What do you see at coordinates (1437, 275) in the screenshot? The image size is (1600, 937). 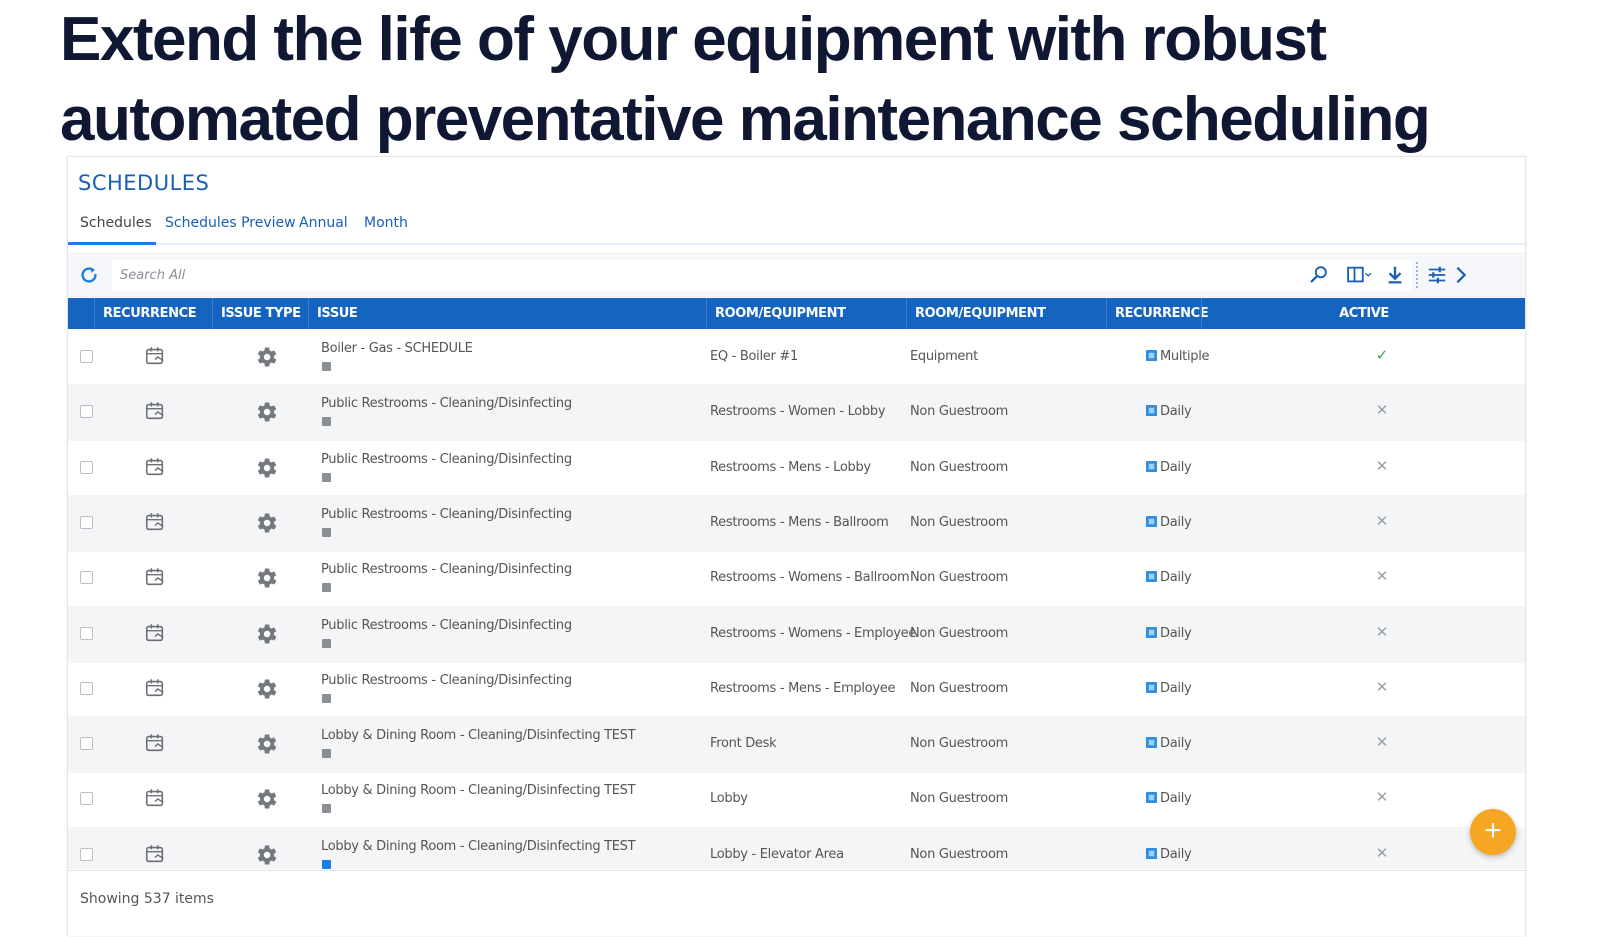 I see `filter-settings-icon` at bounding box center [1437, 275].